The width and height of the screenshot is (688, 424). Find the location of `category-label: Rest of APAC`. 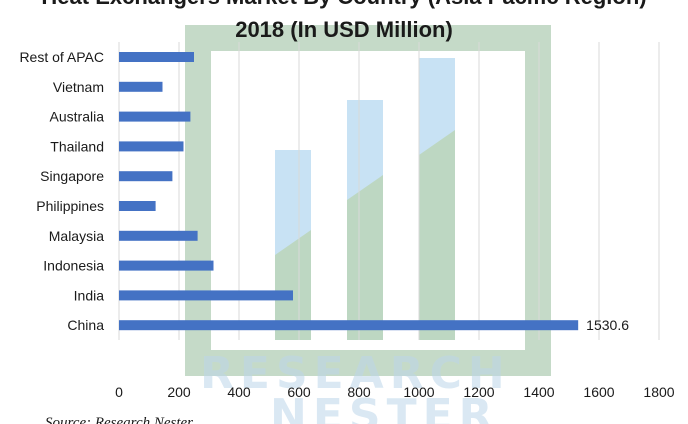

category-label: Rest of APAC is located at coordinates (61, 57).